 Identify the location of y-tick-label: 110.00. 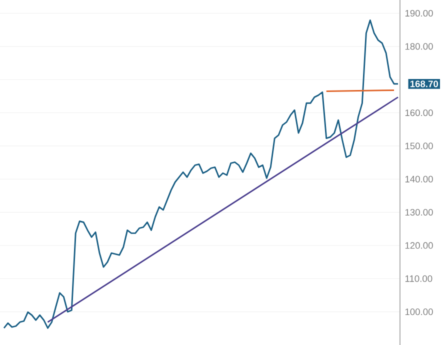
(418, 278).